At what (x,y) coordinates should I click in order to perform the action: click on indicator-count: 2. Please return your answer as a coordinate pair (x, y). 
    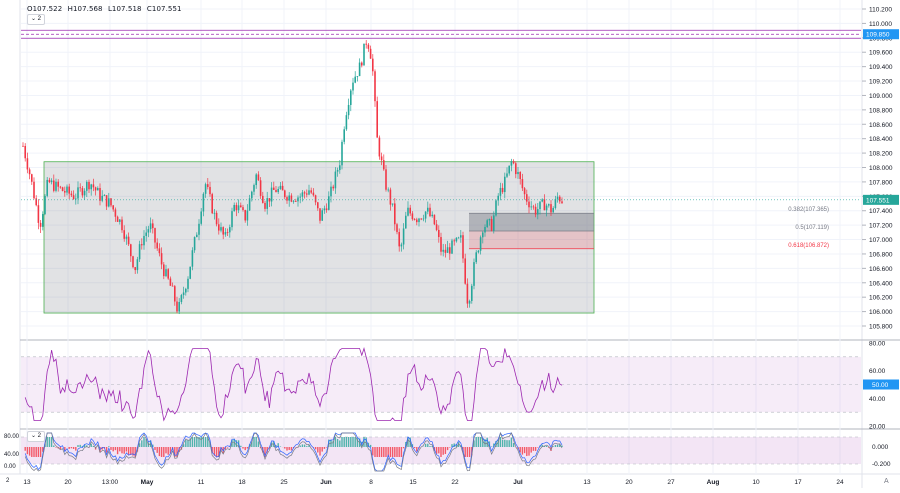
    Looking at the image, I should click on (39, 436).